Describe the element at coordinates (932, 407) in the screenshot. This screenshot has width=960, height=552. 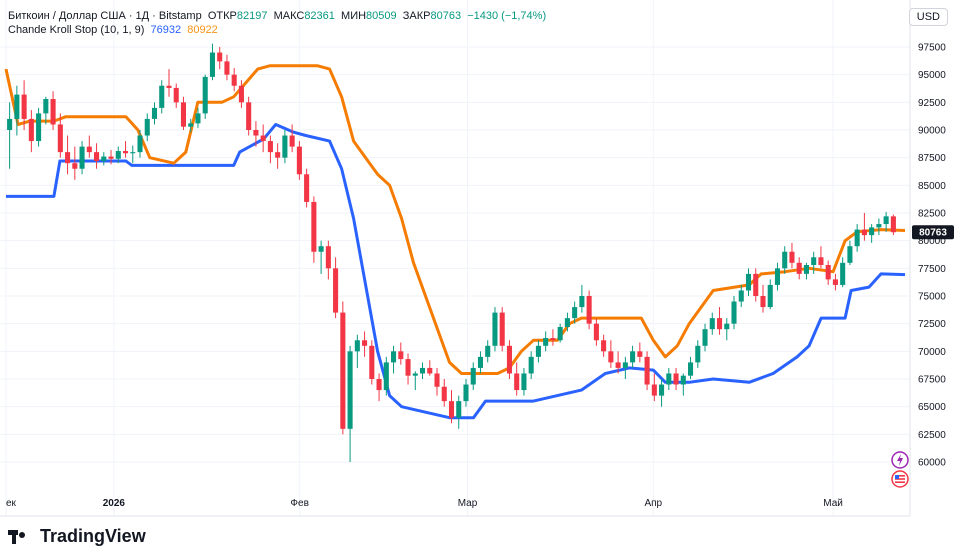
I see `price-tick-label: 65000` at that location.